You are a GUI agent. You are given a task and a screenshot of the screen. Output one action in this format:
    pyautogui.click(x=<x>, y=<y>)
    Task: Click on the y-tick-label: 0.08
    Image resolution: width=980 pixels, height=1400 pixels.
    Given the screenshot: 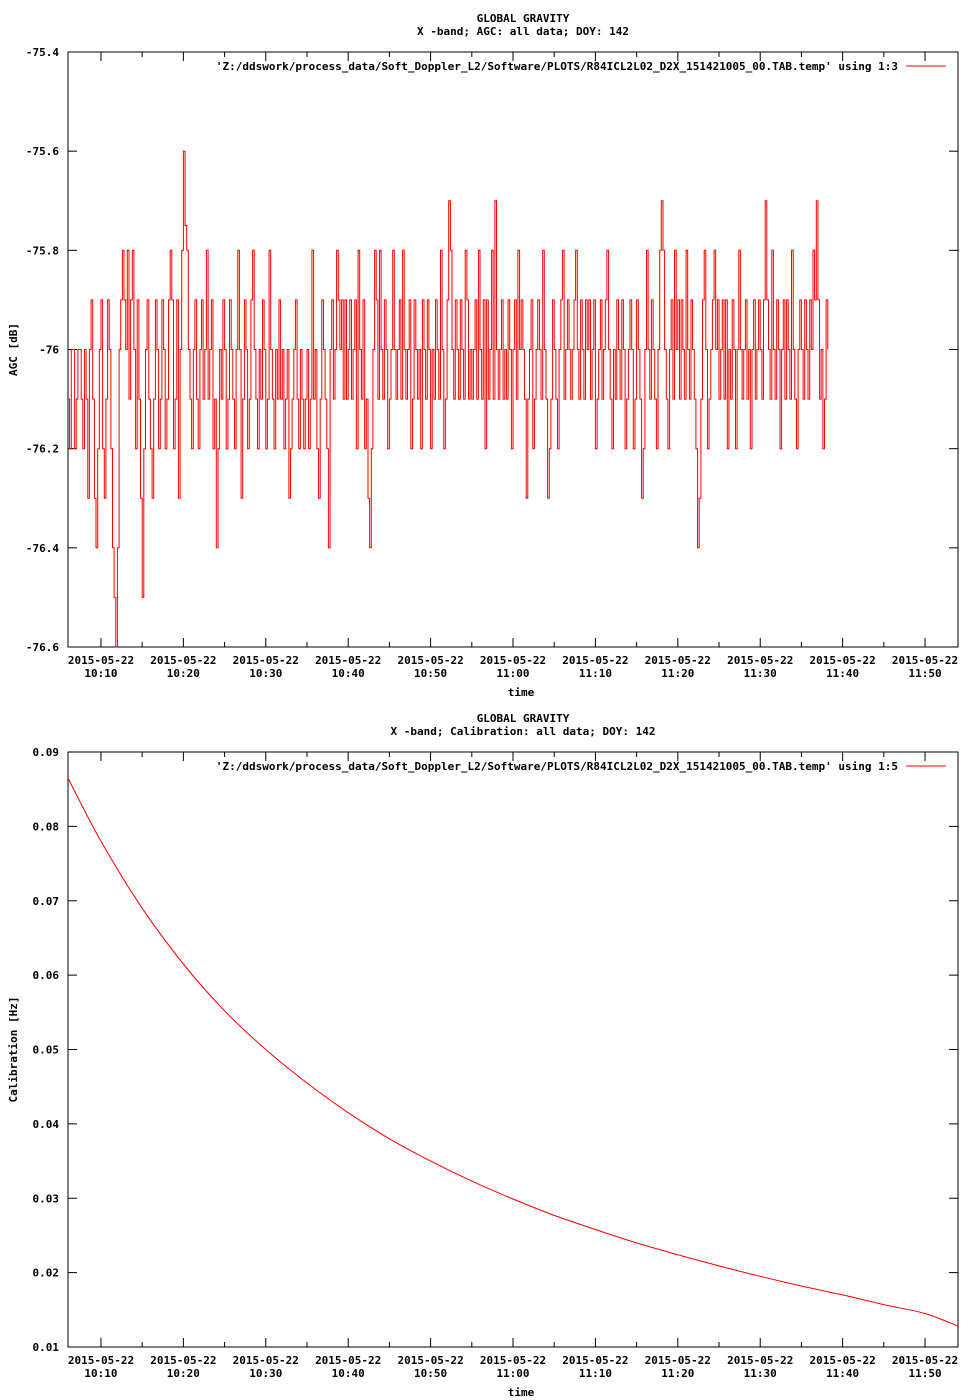 What is the action you would take?
    pyautogui.click(x=46, y=826)
    